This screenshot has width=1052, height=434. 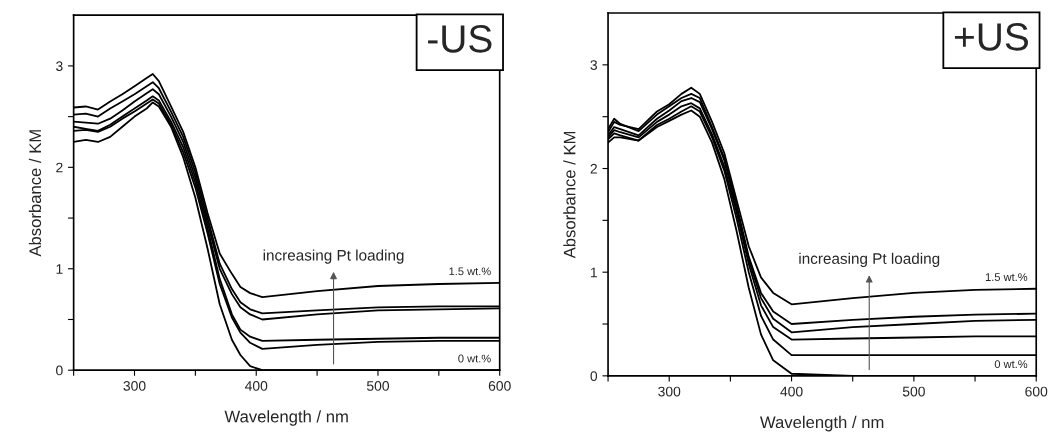 What do you see at coordinates (460, 39) in the screenshot?
I see `annotation: -US` at bounding box center [460, 39].